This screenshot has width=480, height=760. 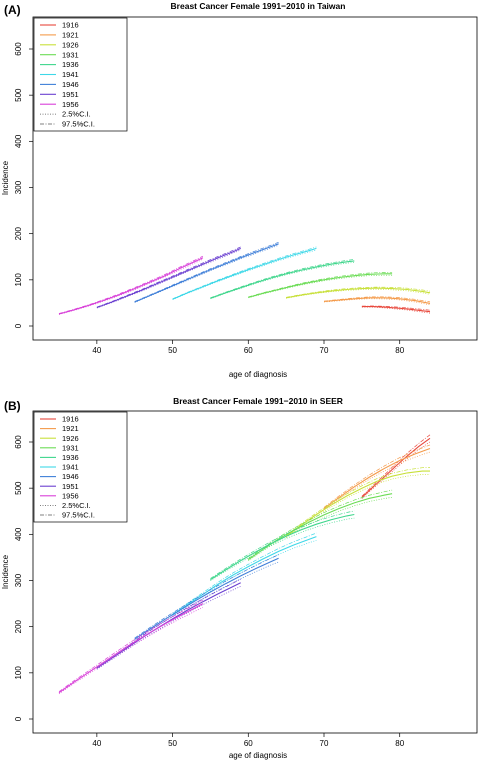 What do you see at coordinates (96, 350) in the screenshot?
I see `panel-a-x-tick-label: 40` at bounding box center [96, 350].